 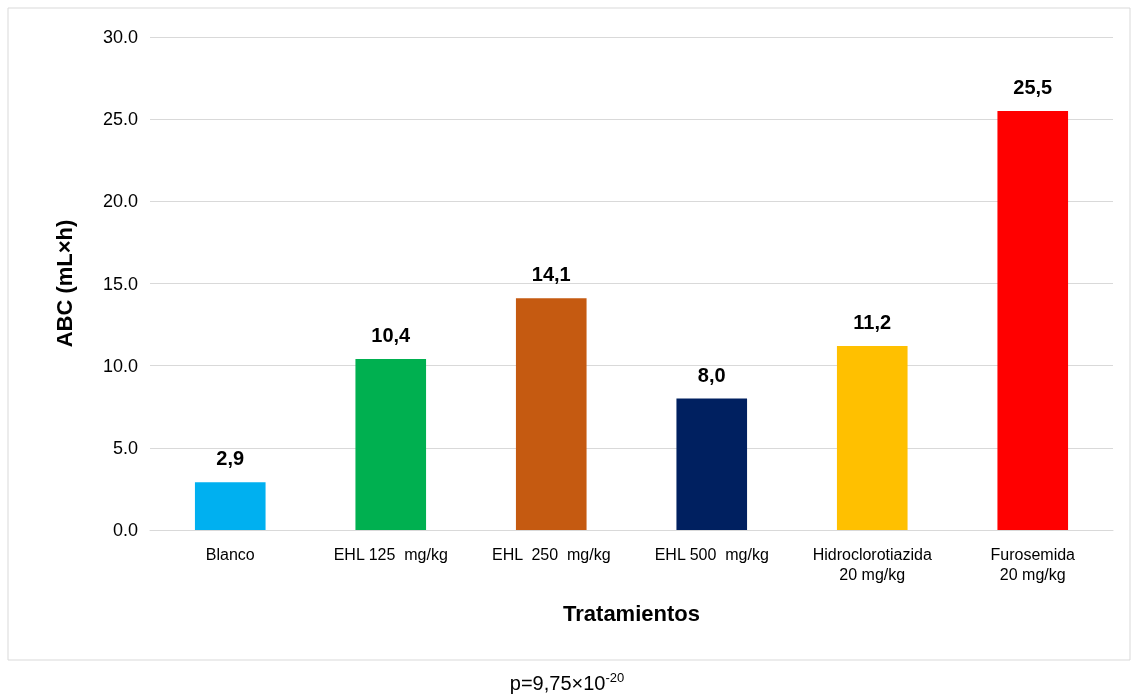 I want to click on x-tick-label: Furosemida 20 mg/kg, so click(x=1033, y=564).